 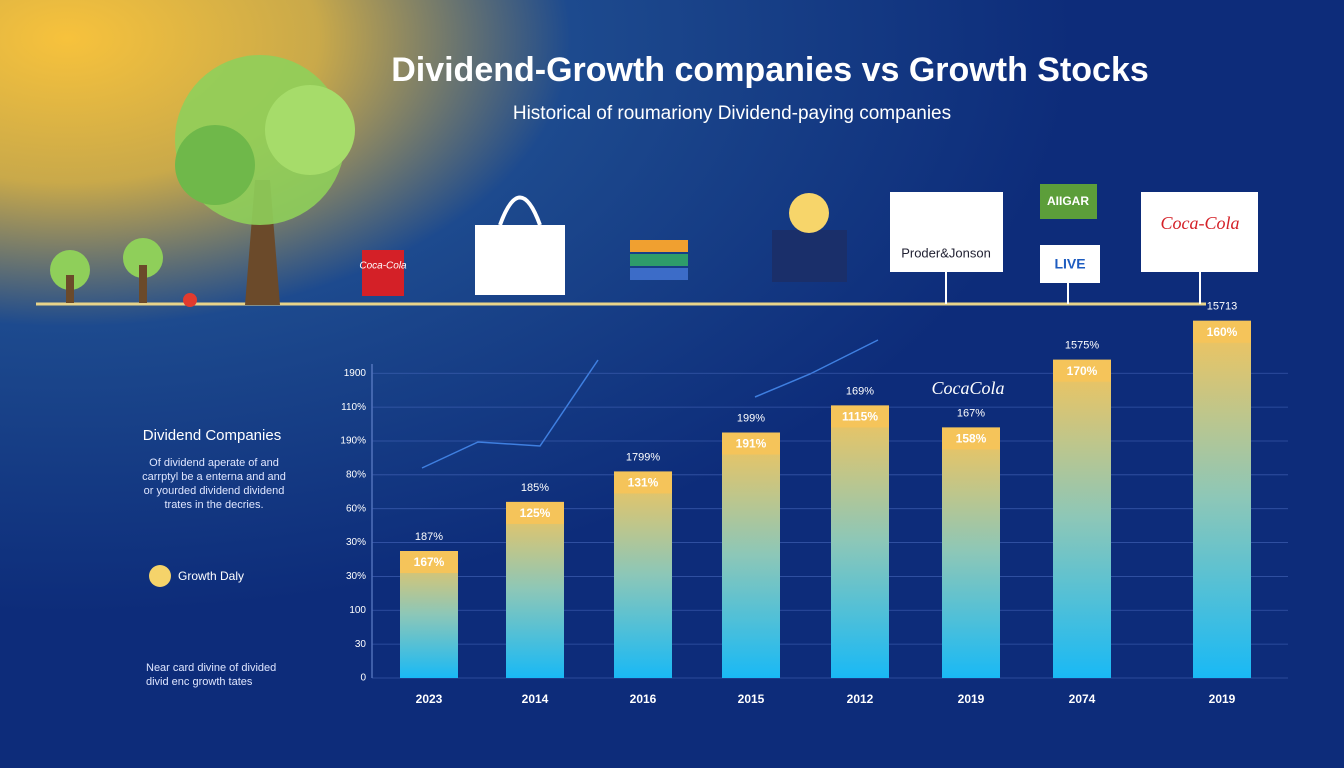 What do you see at coordinates (356, 508) in the screenshot?
I see `y-tick-label: 60%` at bounding box center [356, 508].